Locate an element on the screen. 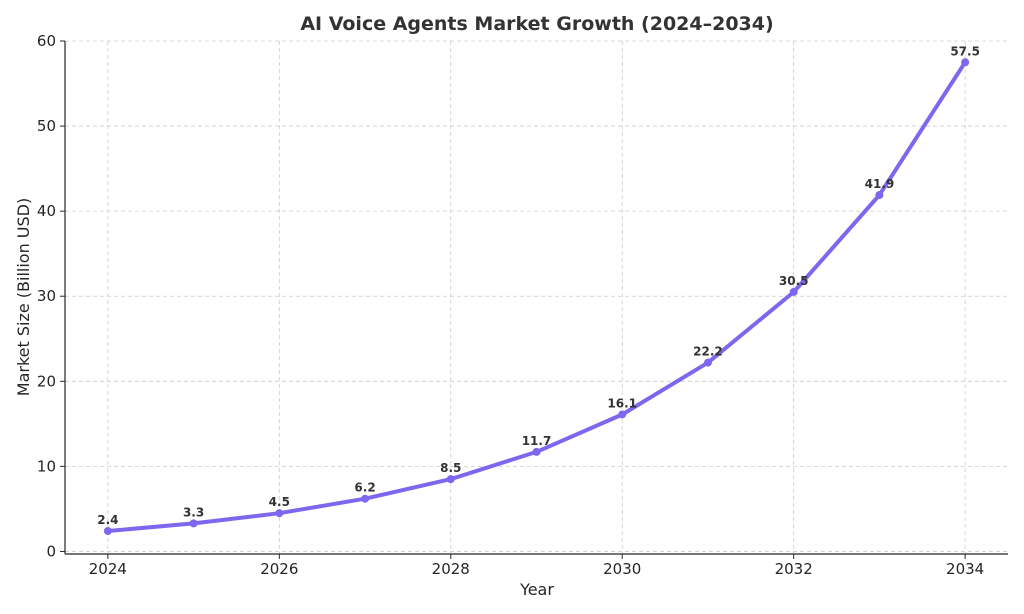  y-tick-label: 60 is located at coordinates (46, 41).